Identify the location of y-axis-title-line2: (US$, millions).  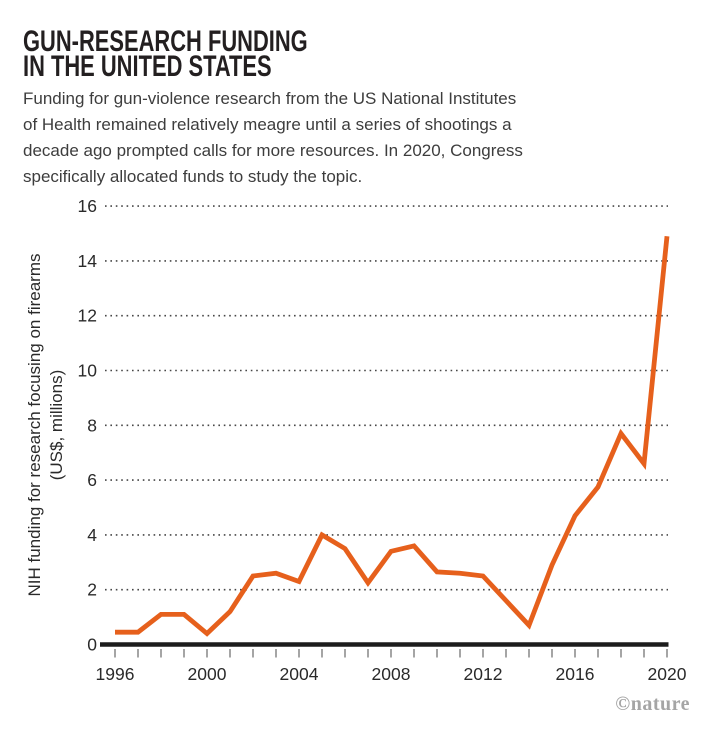
(56, 425).